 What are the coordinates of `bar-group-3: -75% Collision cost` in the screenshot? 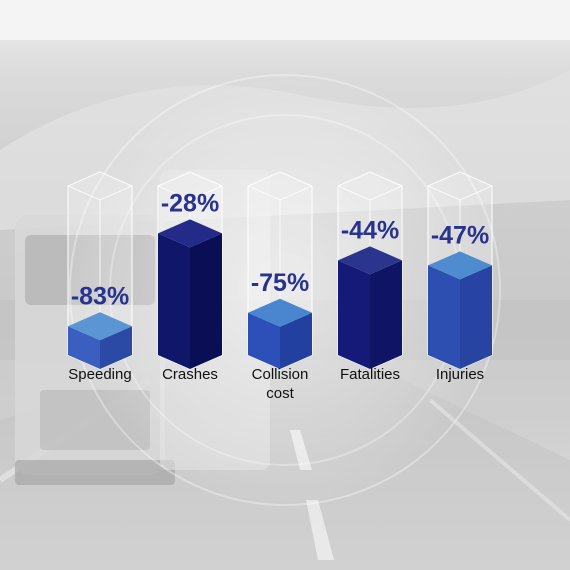 It's located at (280, 286).